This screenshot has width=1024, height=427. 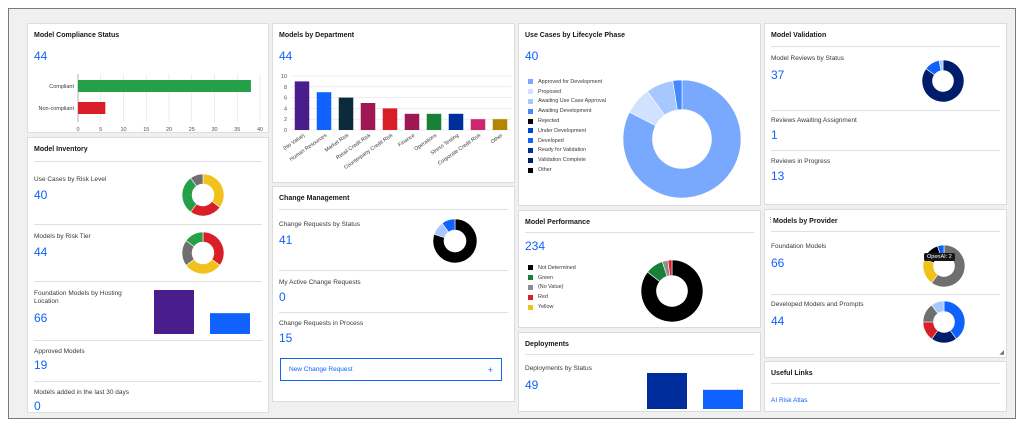 I want to click on my-active-value: 0, so click(x=282, y=297).